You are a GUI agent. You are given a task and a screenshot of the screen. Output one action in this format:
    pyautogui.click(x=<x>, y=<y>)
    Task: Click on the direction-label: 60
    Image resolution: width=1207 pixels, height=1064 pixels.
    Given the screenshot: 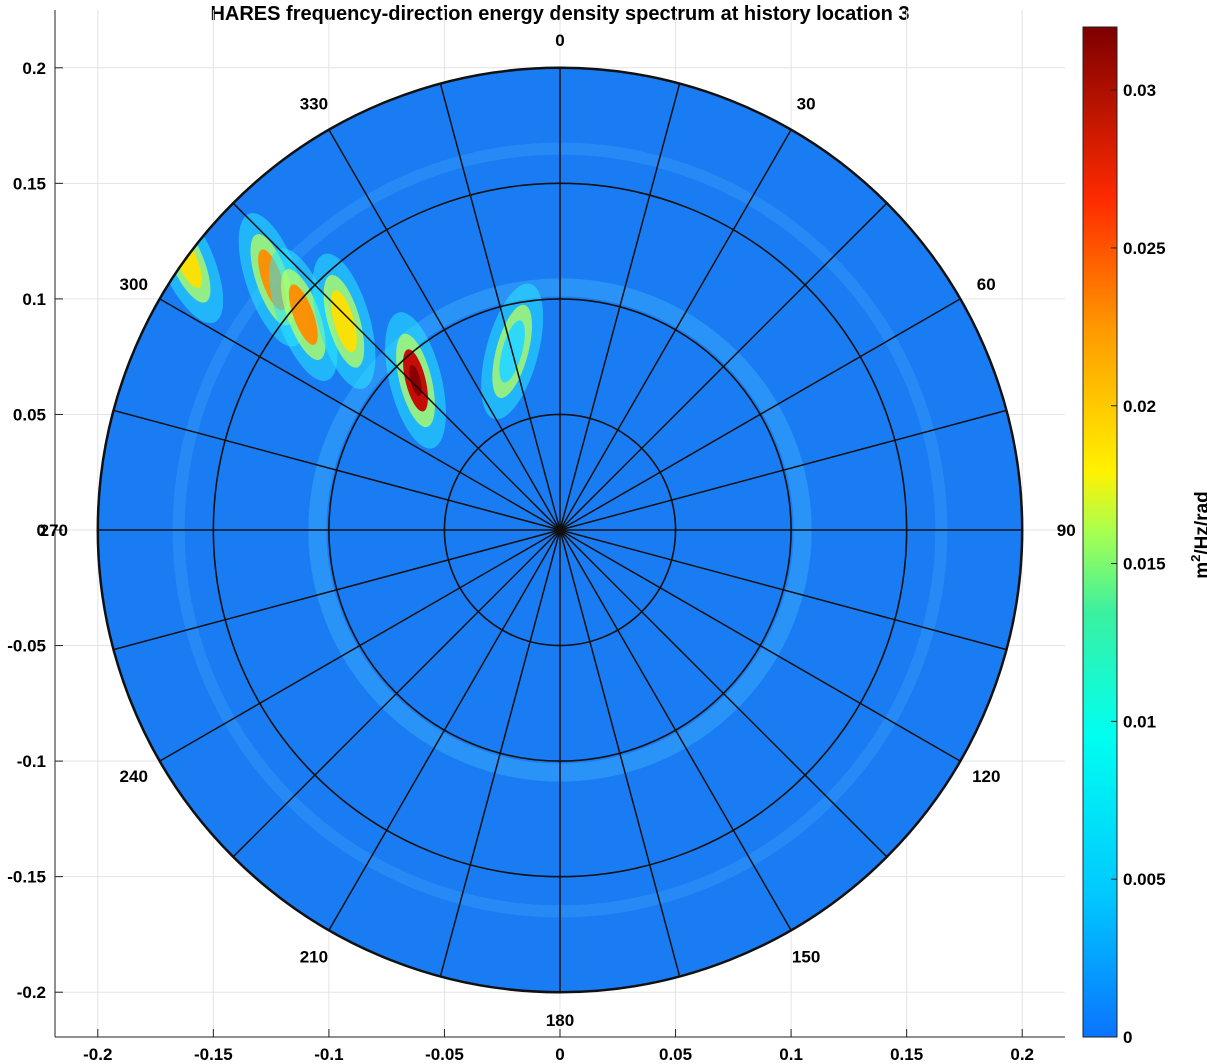 What is the action you would take?
    pyautogui.click(x=986, y=284)
    